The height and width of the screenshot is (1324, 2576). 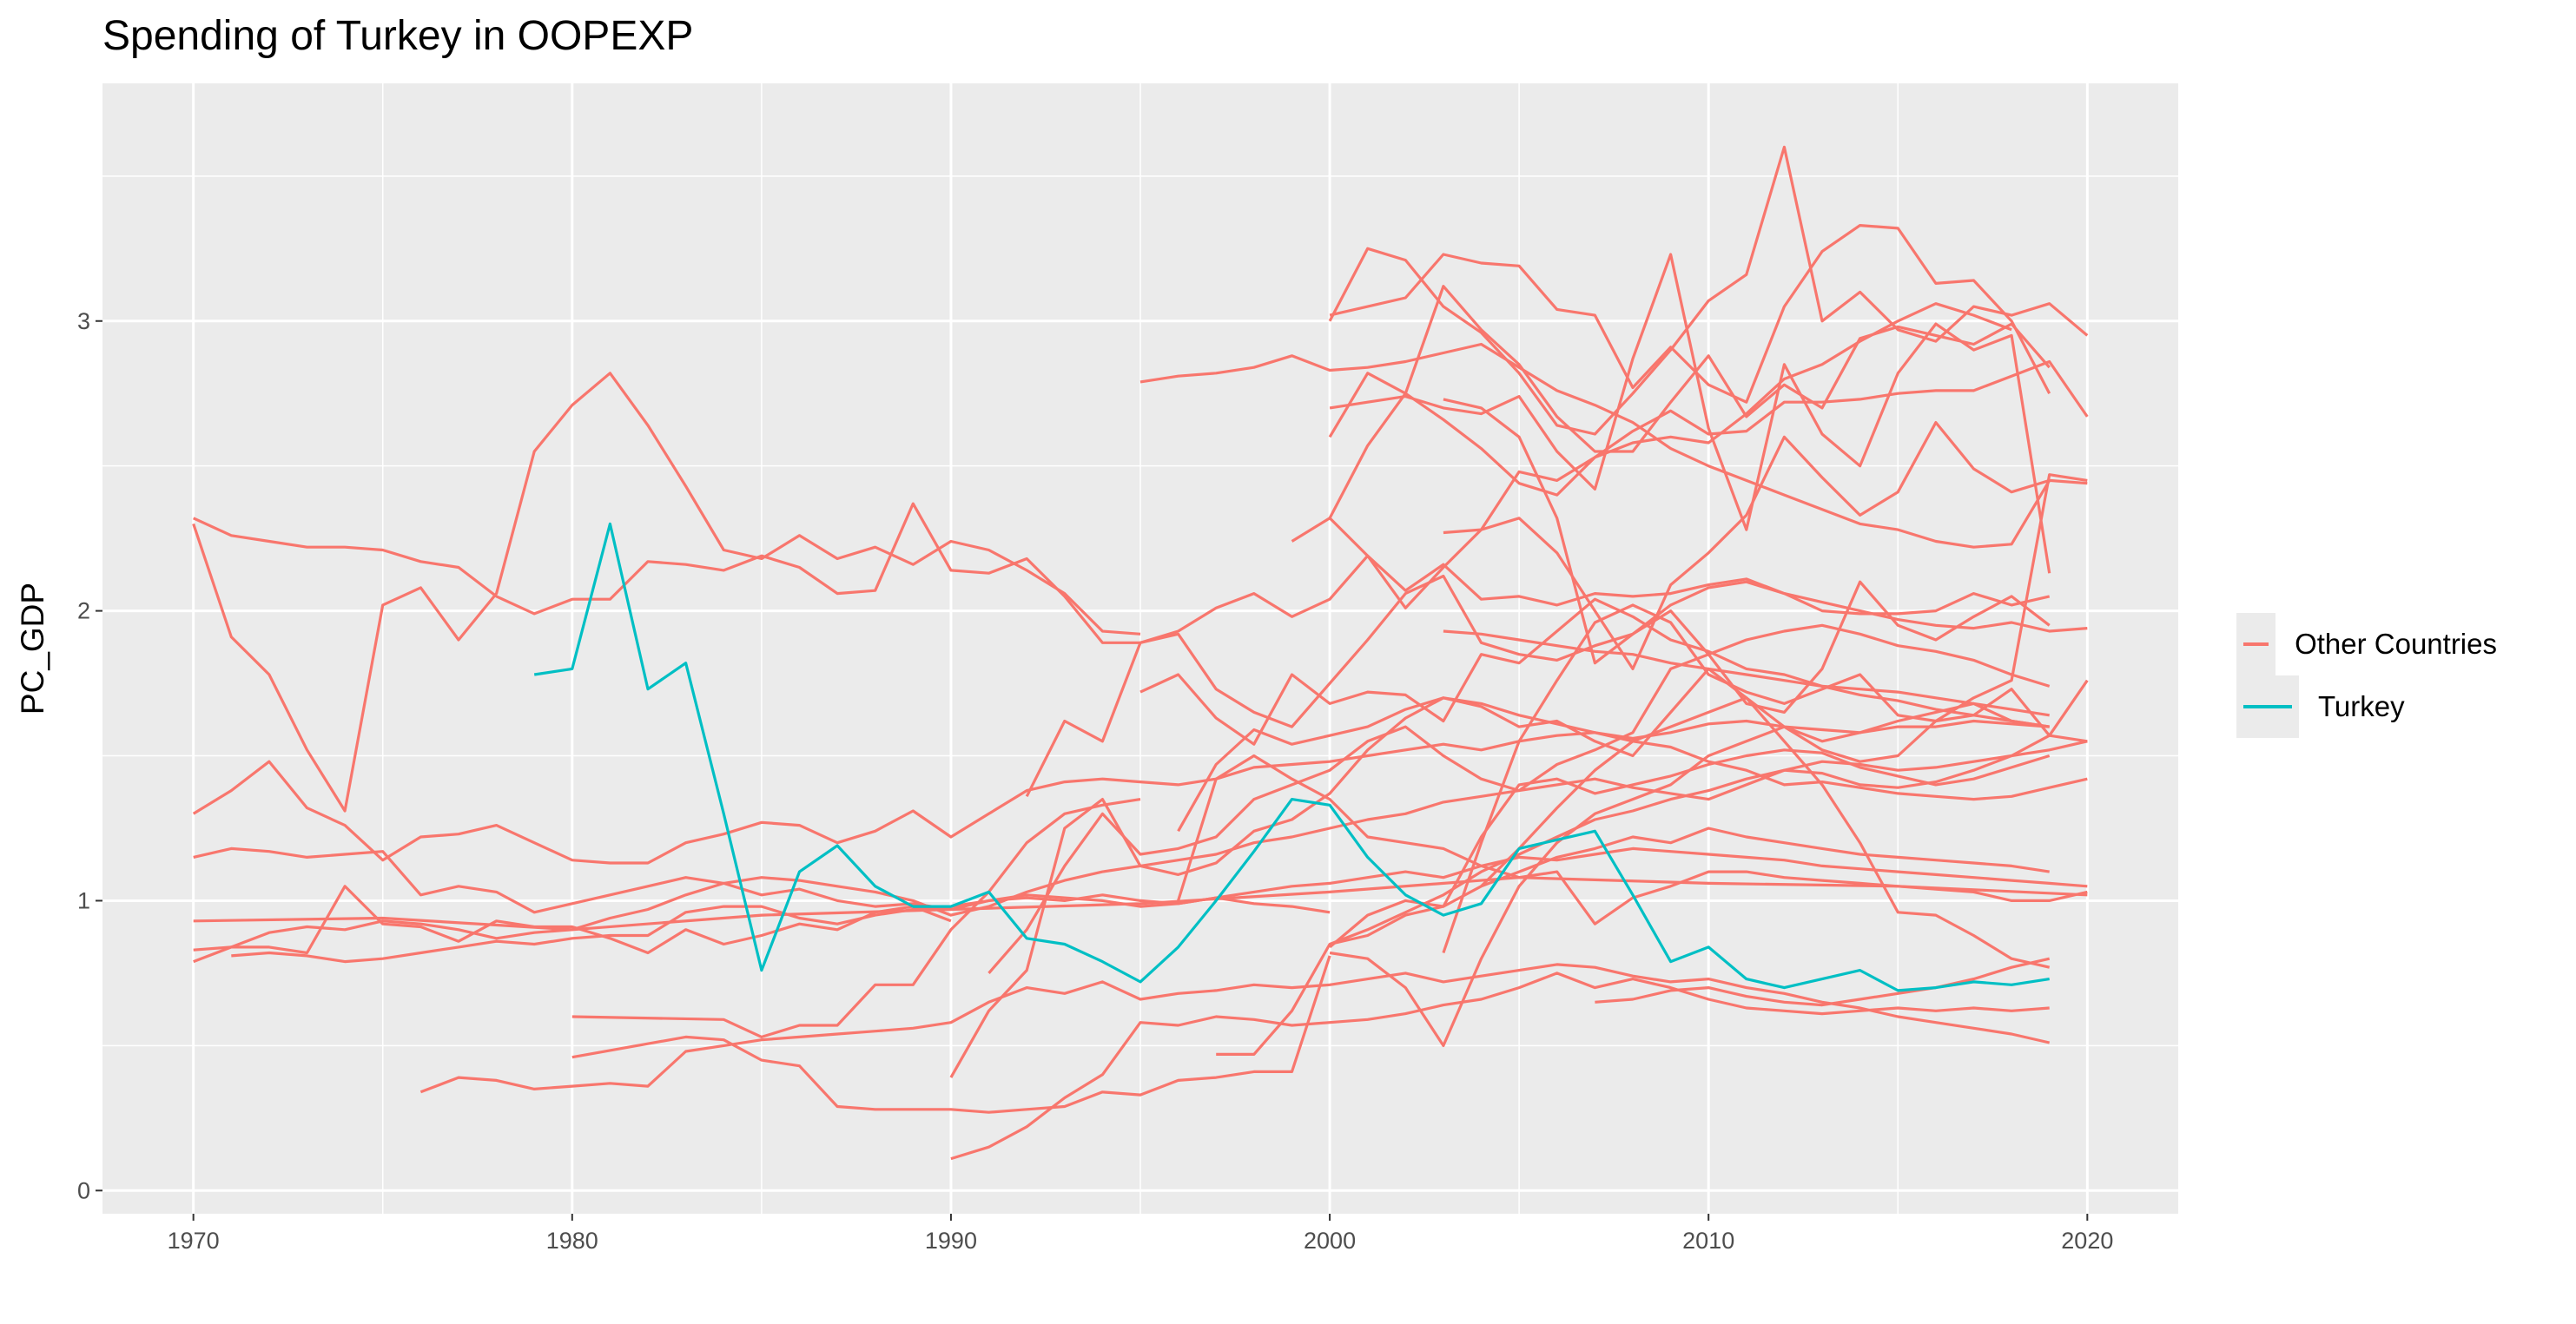 I want to click on other-country-country-ad-line, so click(x=1708, y=760).